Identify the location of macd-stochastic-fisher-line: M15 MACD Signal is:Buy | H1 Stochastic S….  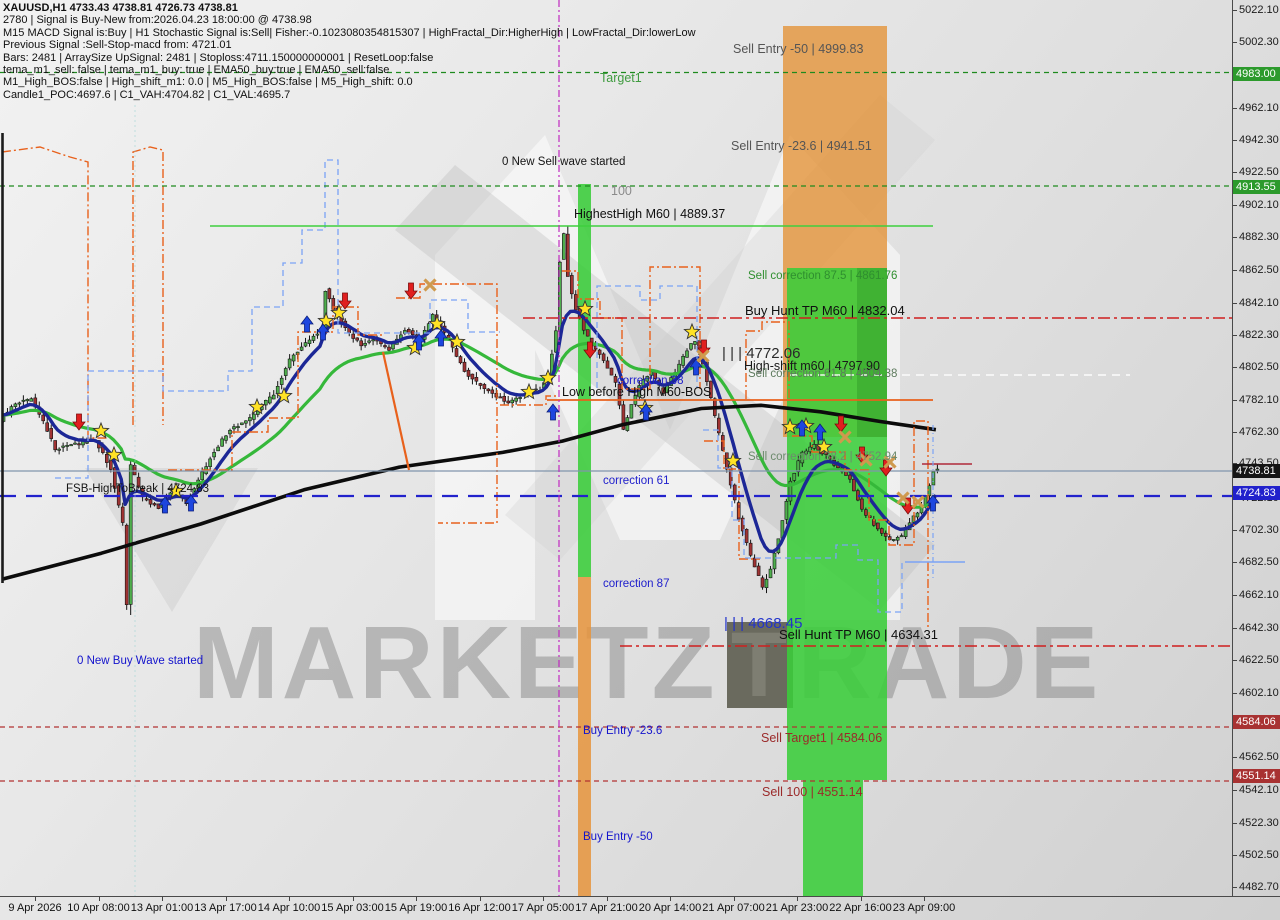
(349, 32).